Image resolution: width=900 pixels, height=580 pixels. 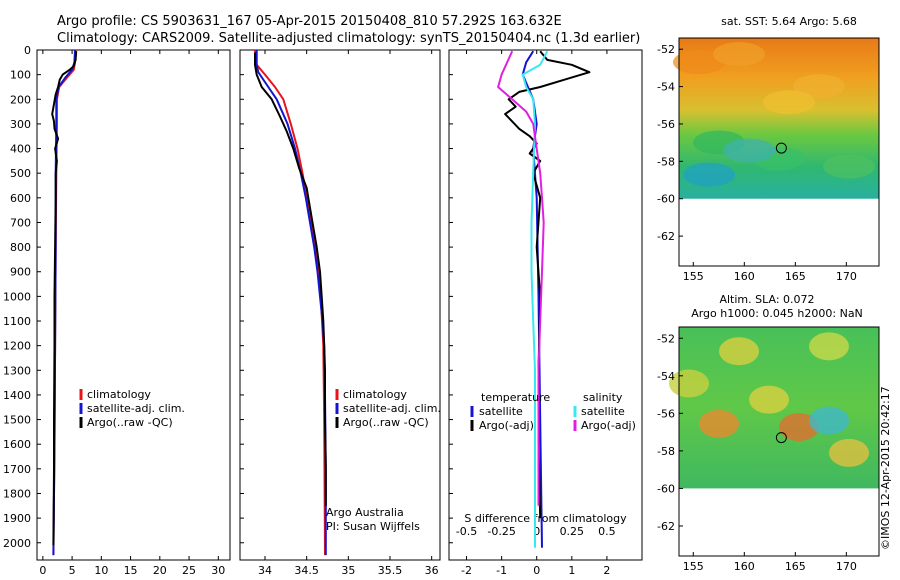 I want to click on temperature-legend-label: climatology, so click(x=119, y=394).